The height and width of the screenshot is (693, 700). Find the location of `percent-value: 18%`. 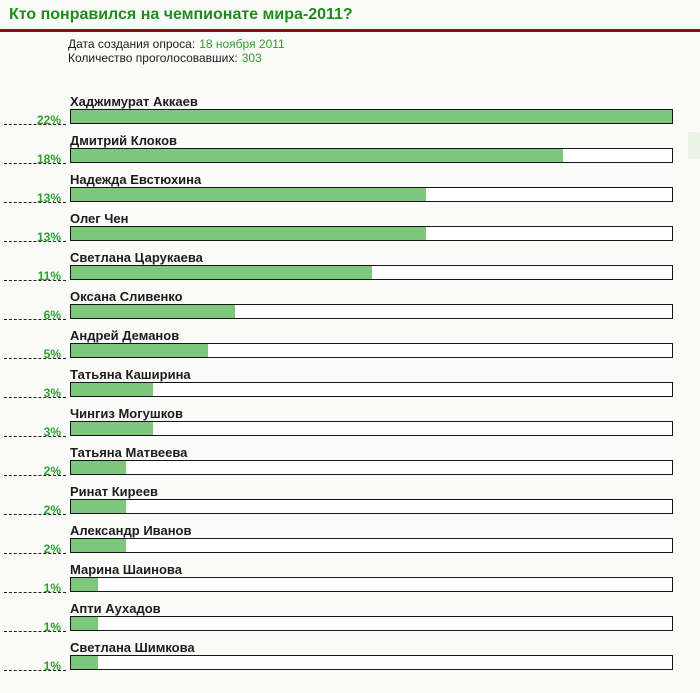

percent-value: 18% is located at coordinates (48, 159).